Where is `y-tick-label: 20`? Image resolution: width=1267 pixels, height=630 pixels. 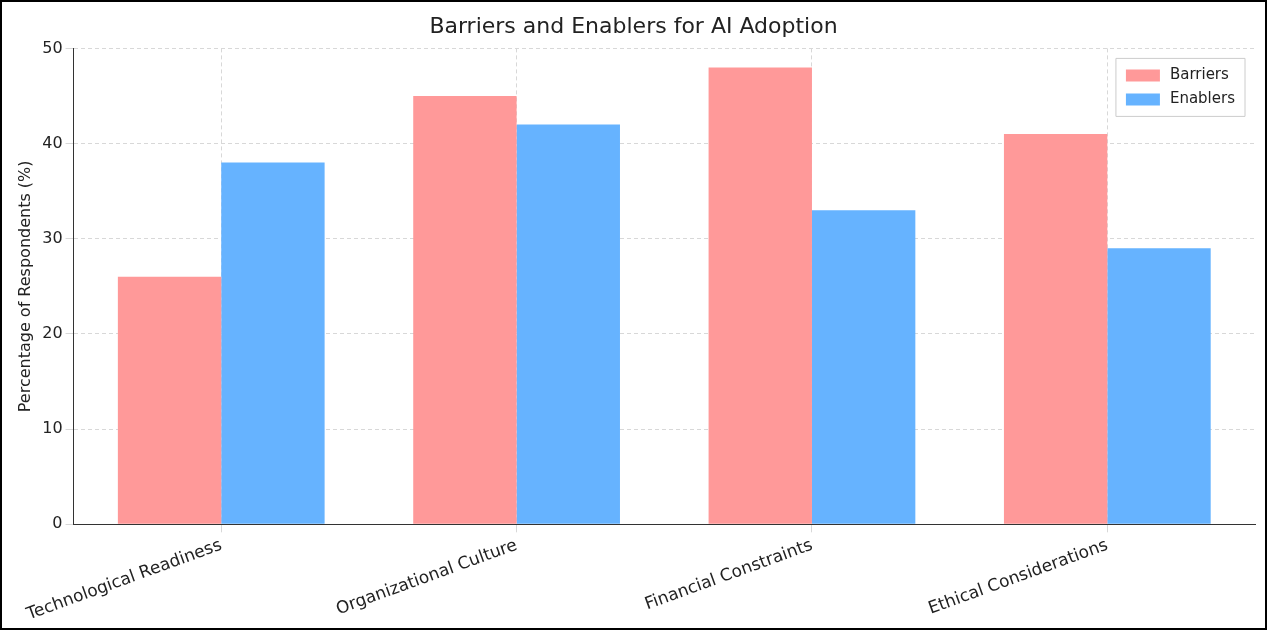 y-tick-label: 20 is located at coordinates (52, 333).